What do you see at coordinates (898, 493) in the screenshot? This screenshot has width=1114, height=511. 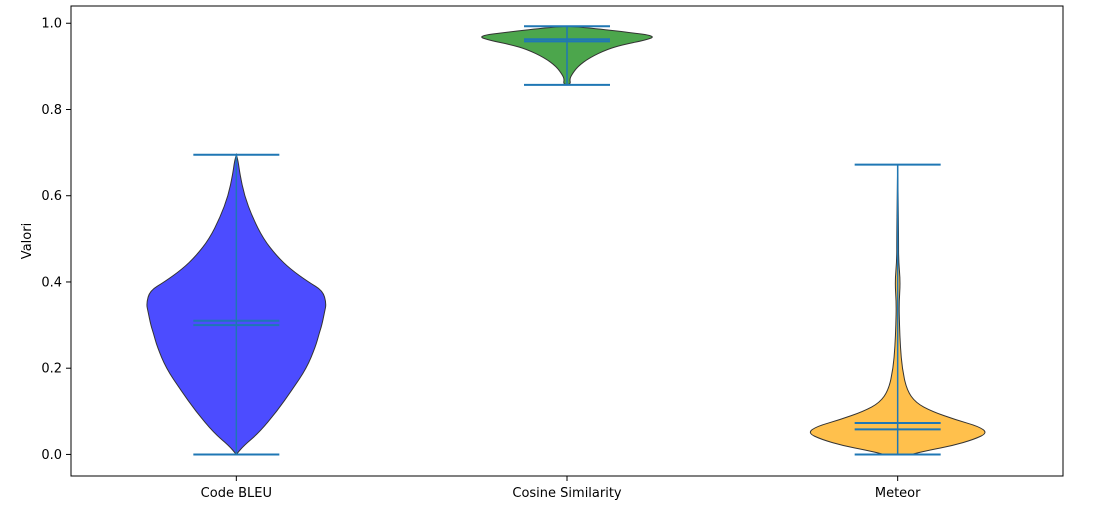 I see `x-tick-label: Meteor` at bounding box center [898, 493].